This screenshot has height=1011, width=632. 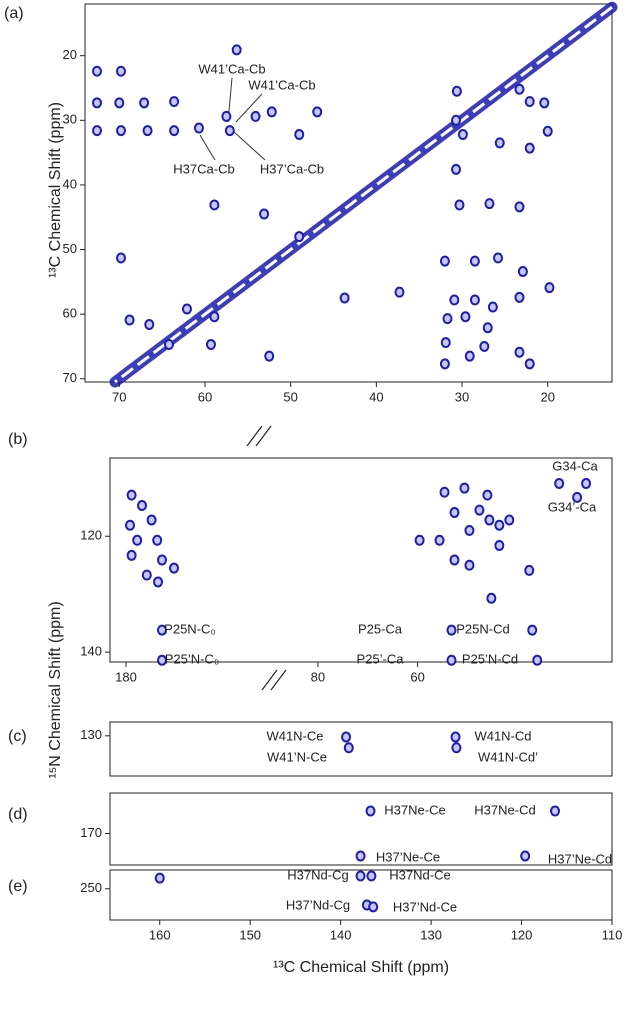 I want to click on peak-annotation: H37Ne-Cd, so click(x=504, y=809).